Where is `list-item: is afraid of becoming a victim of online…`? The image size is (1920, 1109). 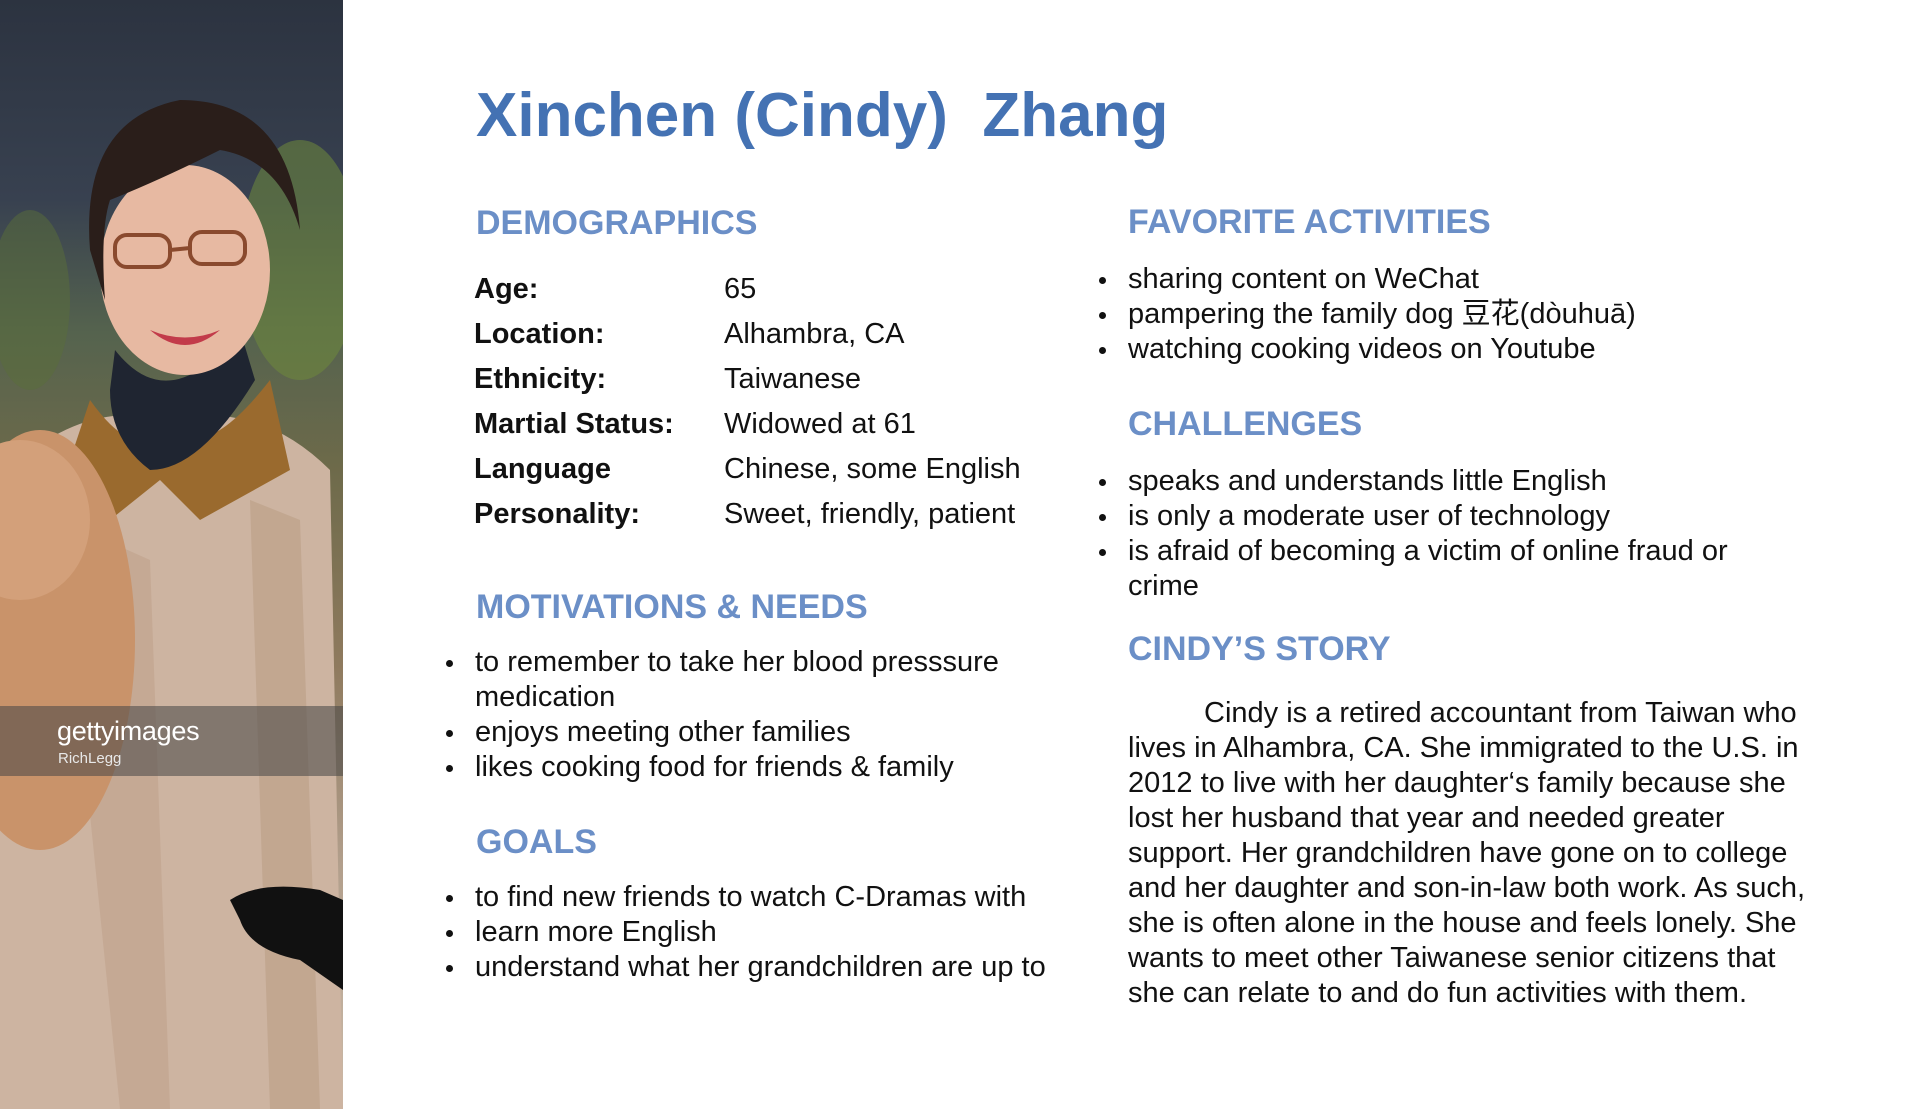 list-item: is afraid of becoming a victim of online… is located at coordinates (1439, 569).